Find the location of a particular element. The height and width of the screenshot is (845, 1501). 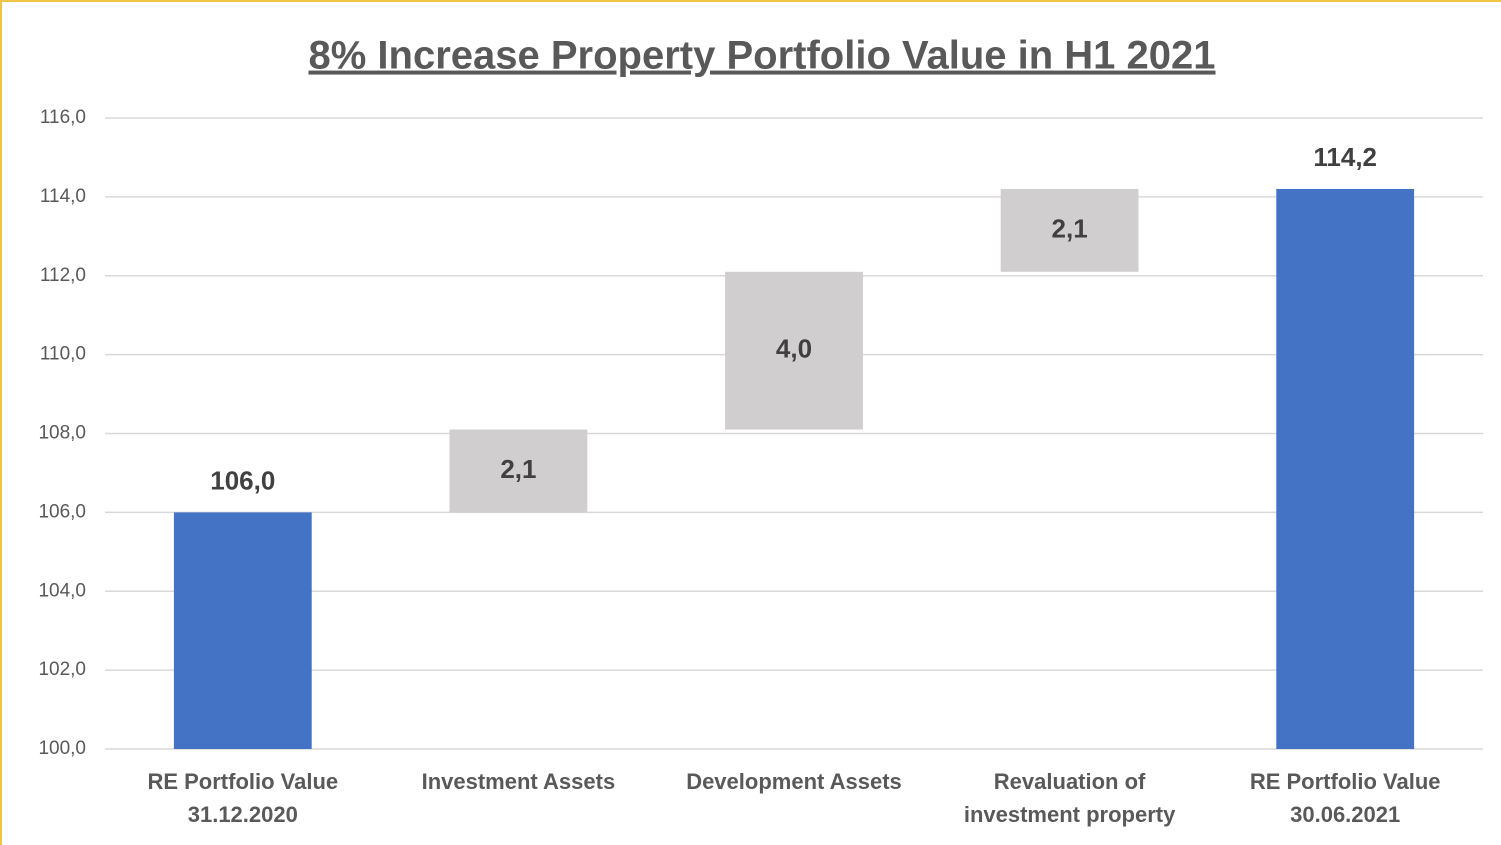

y-tick-label: 106,0 is located at coordinates (62, 511).